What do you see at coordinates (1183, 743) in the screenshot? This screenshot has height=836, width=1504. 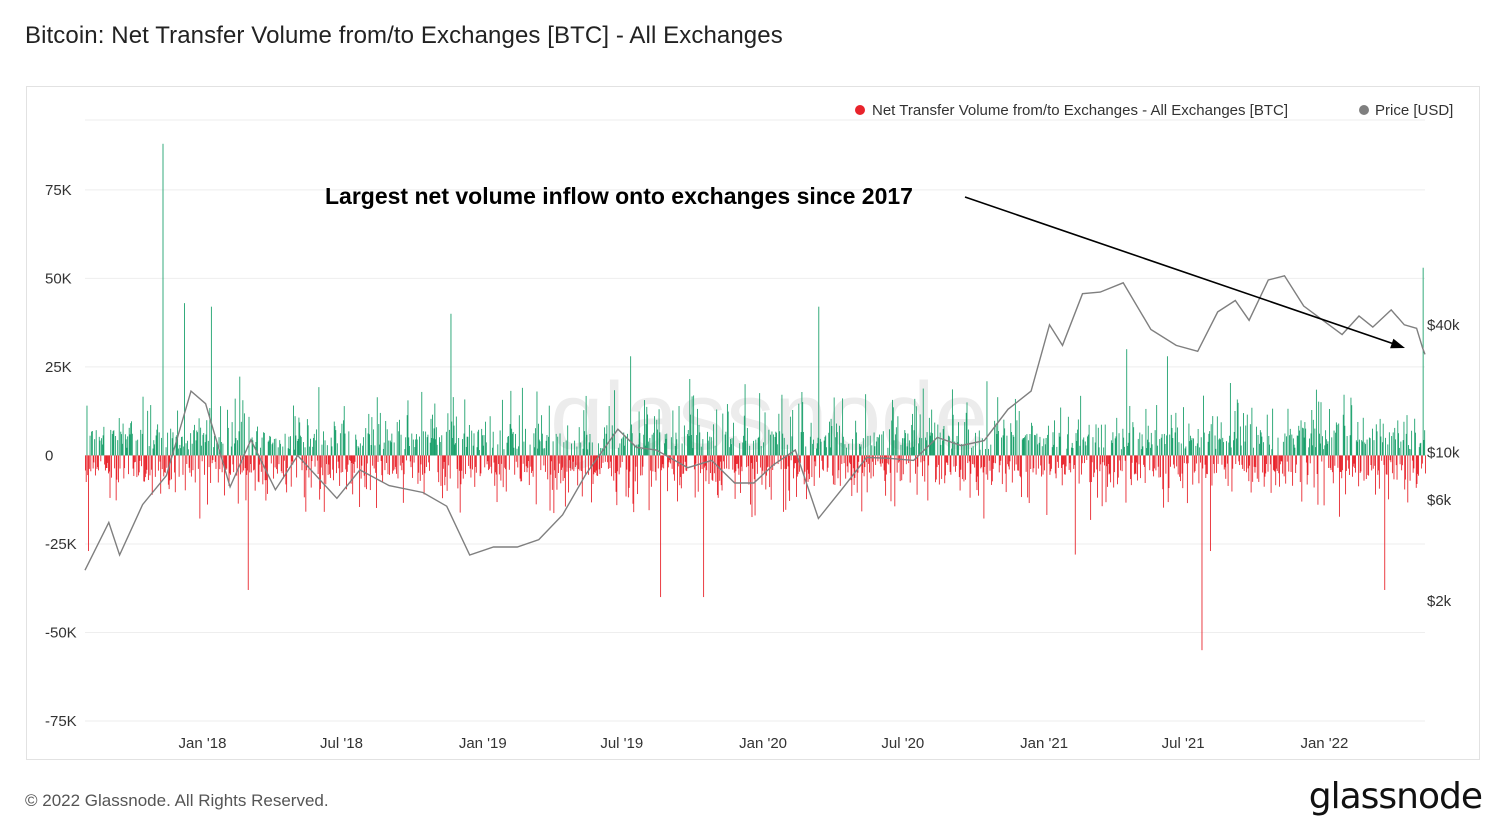 I see `x-tick-label: Jul '21` at bounding box center [1183, 743].